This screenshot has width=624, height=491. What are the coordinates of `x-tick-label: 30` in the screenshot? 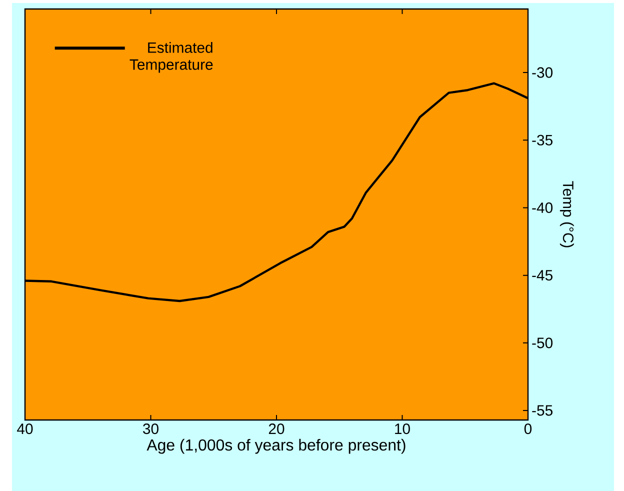 It's located at (150, 429).